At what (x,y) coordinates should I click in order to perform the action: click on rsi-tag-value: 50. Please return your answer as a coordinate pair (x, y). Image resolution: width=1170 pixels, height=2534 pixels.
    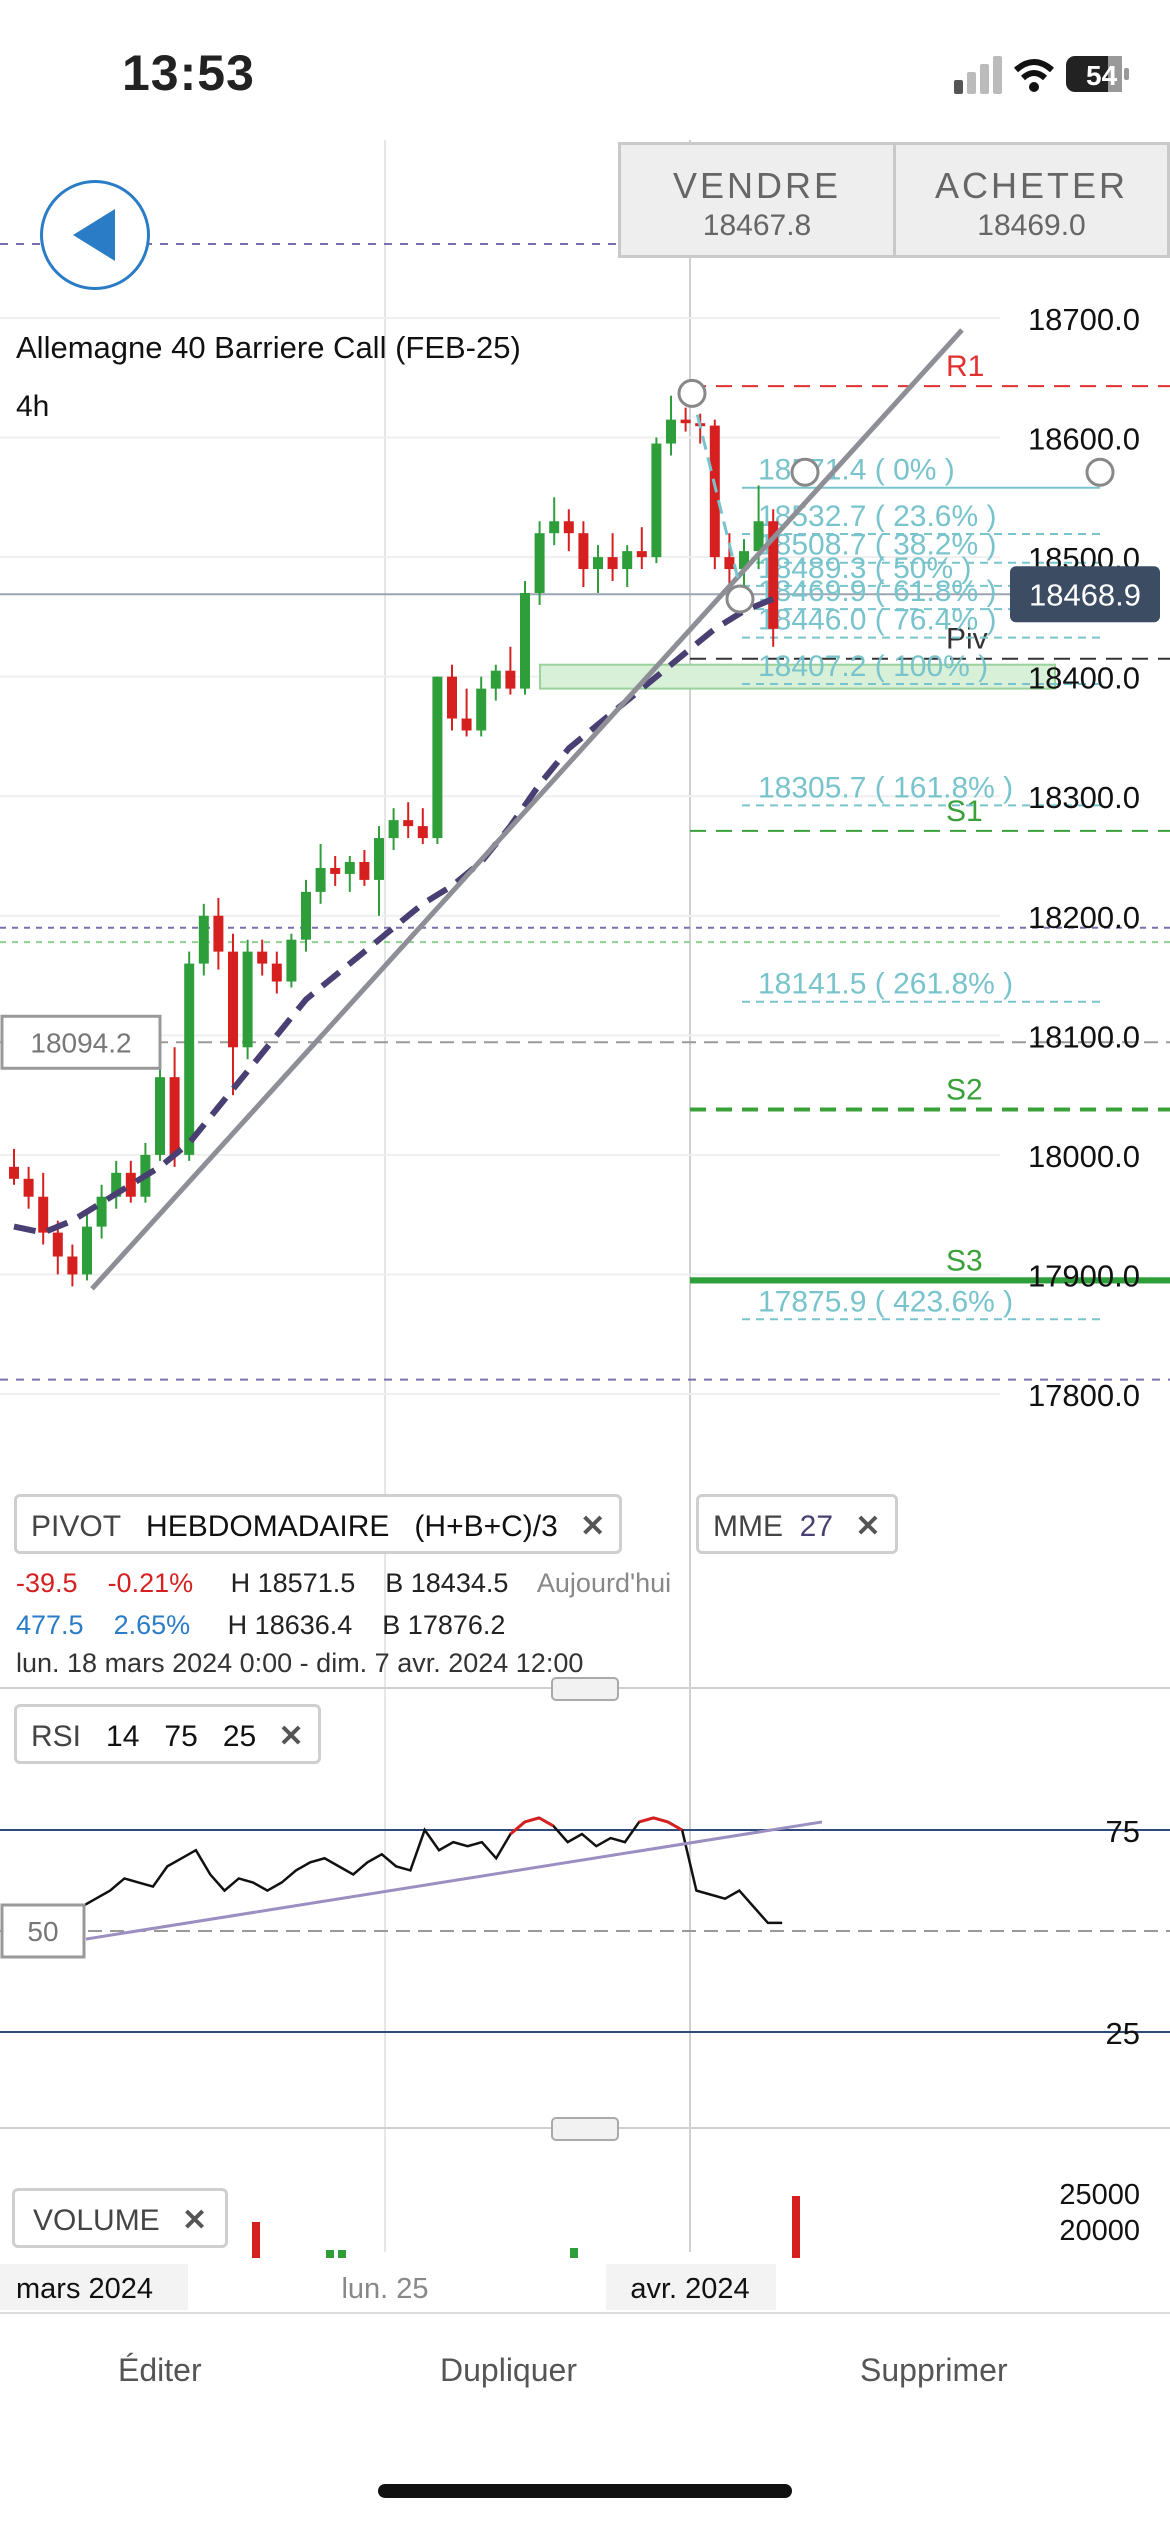
    Looking at the image, I should click on (42, 1931).